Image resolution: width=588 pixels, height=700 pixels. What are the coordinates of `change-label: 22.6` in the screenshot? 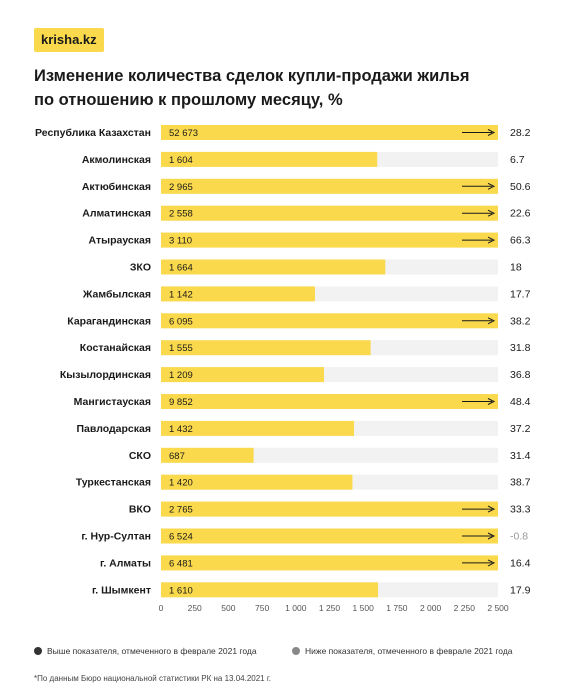 It's located at (520, 214).